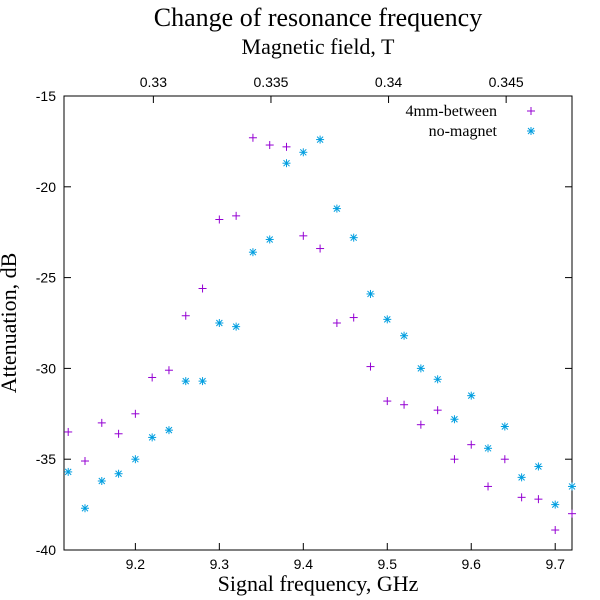 The width and height of the screenshot is (600, 600). Describe the element at coordinates (153, 82) in the screenshot. I see `top-tick-label: 0.33` at that location.